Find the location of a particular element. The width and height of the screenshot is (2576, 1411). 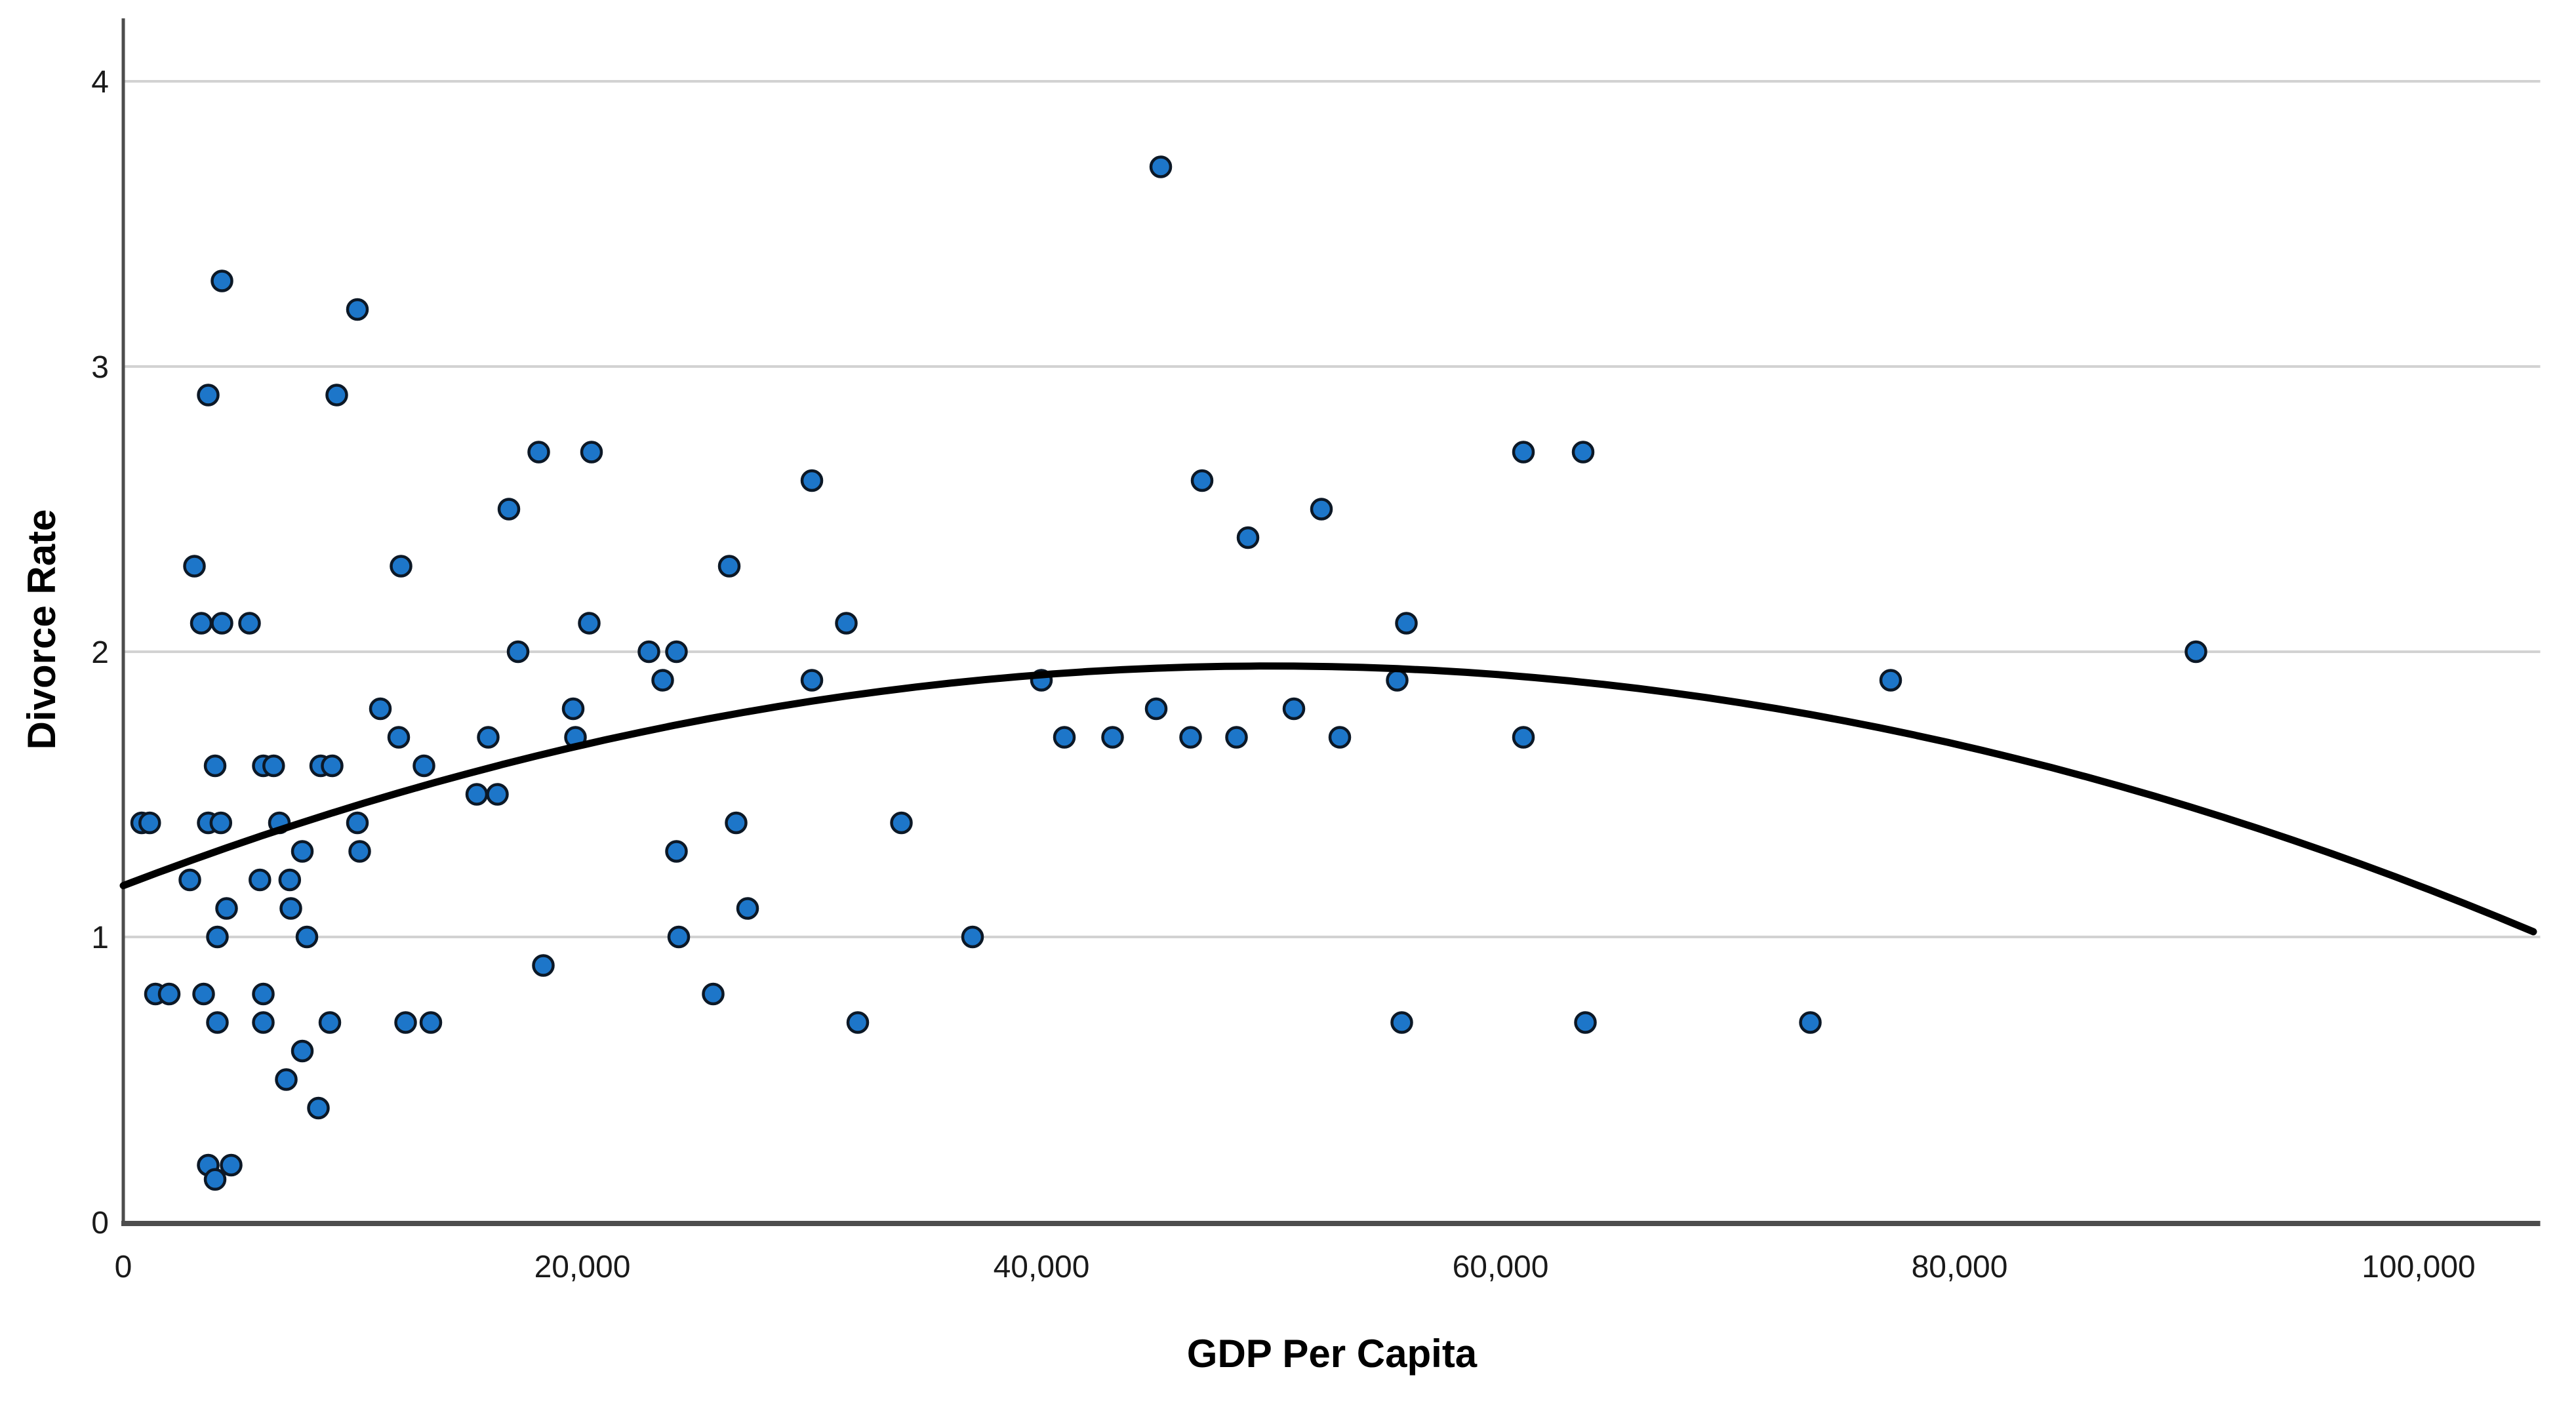

y-tick-label-4: 4 is located at coordinates (100, 82).